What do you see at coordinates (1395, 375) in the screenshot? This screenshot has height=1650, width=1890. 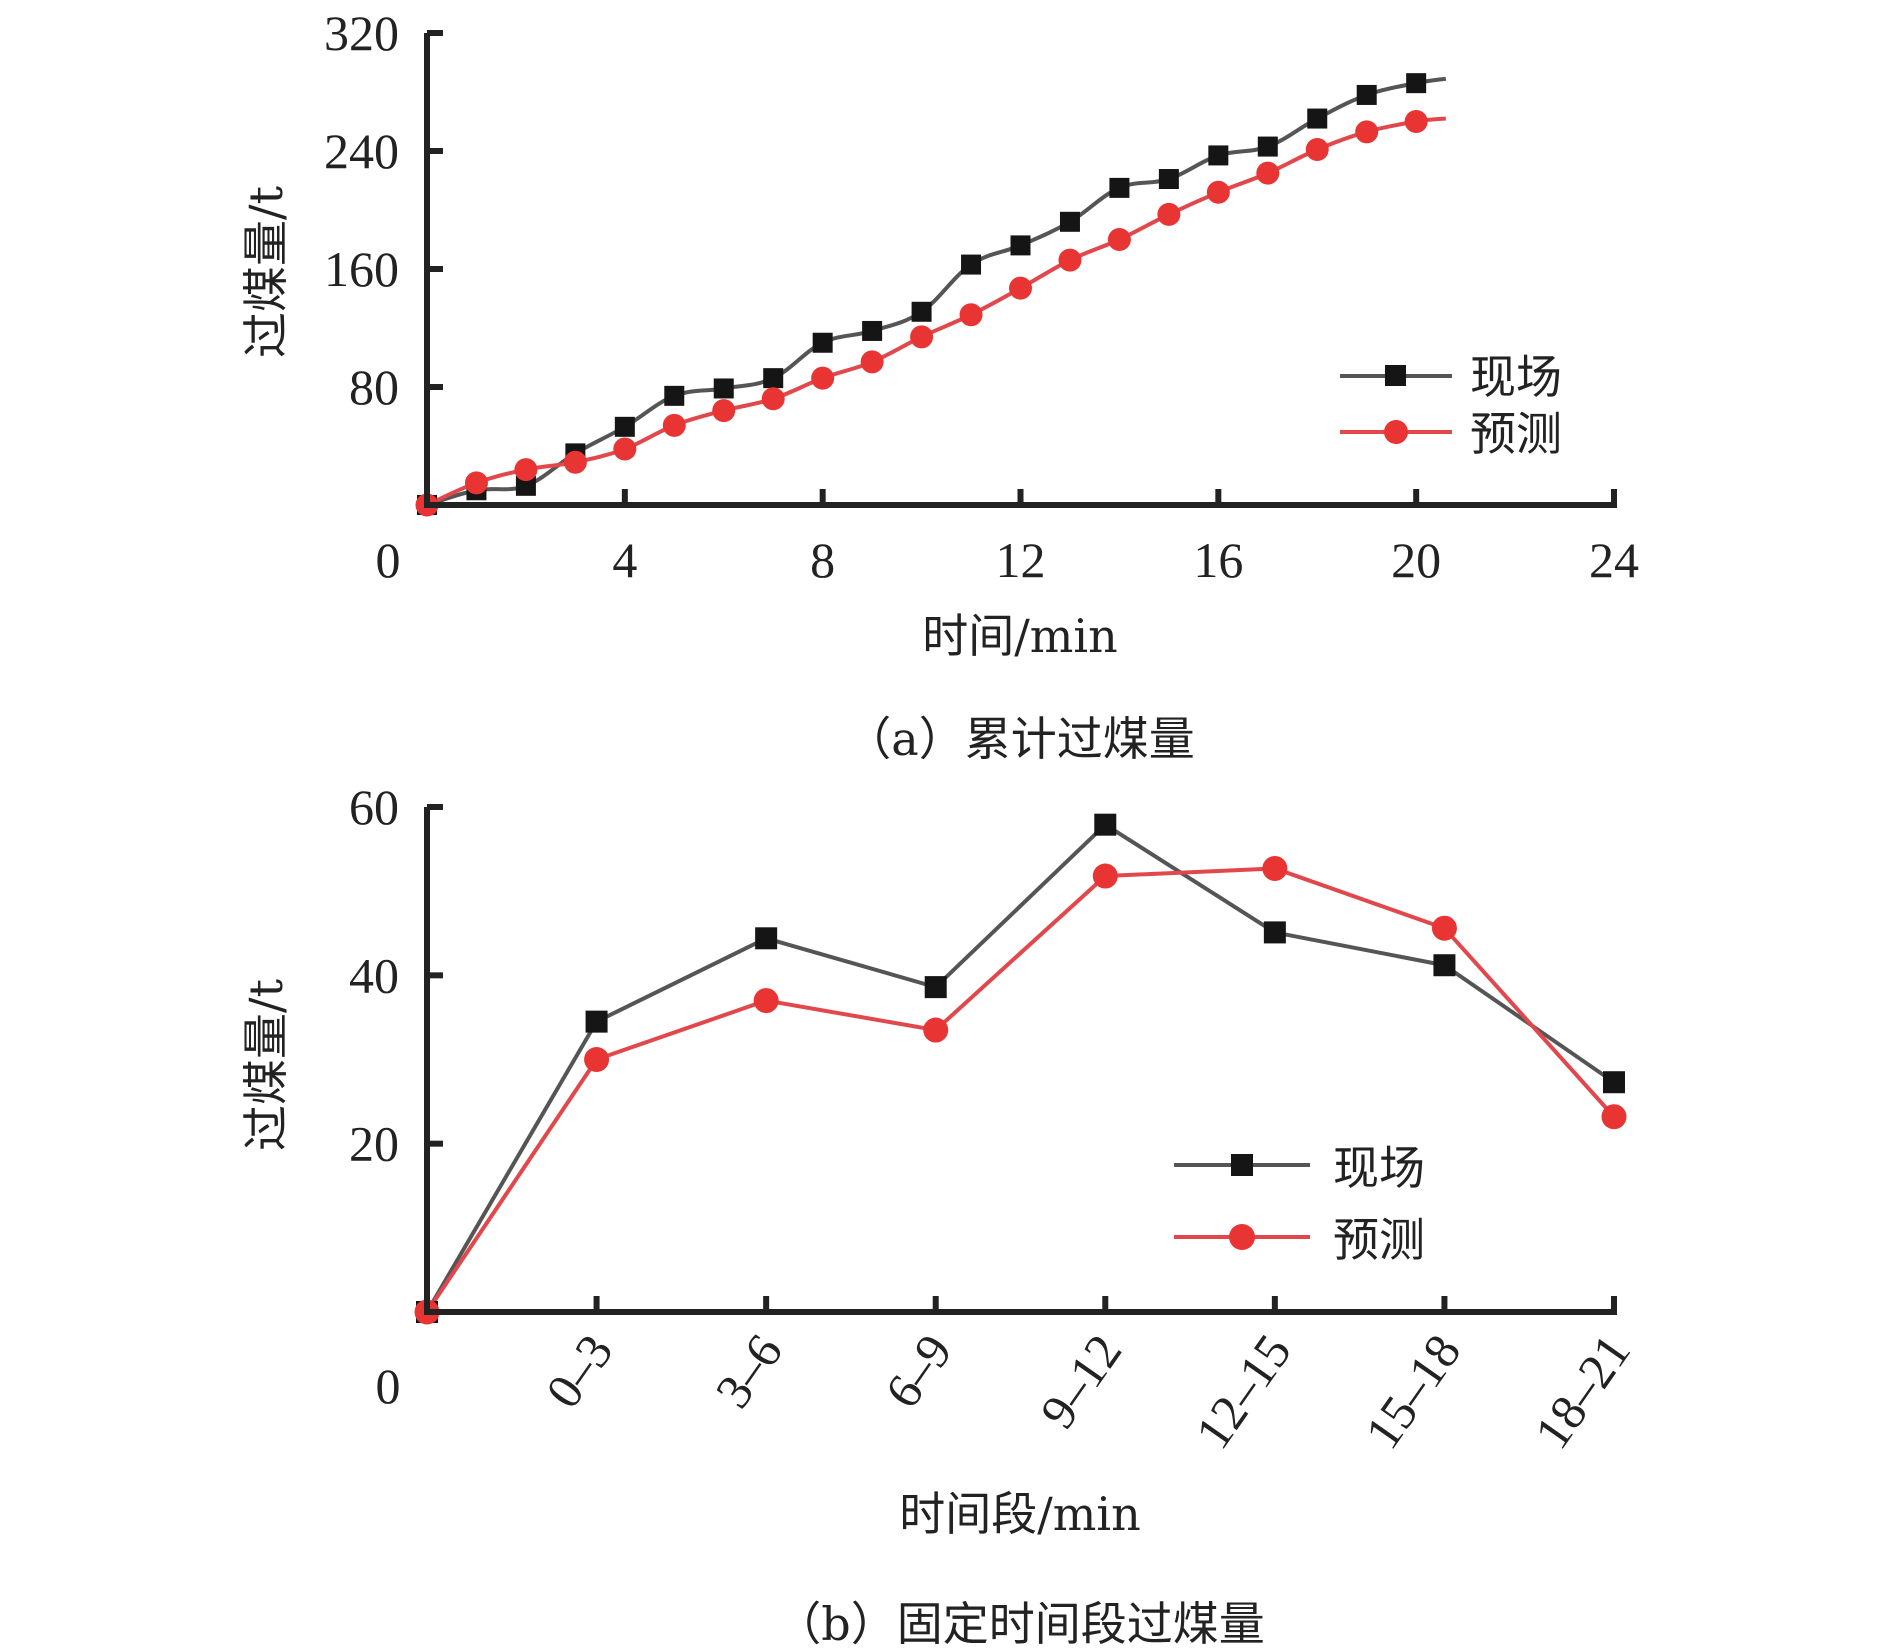 I see `legend-a-field-square-marker` at bounding box center [1395, 375].